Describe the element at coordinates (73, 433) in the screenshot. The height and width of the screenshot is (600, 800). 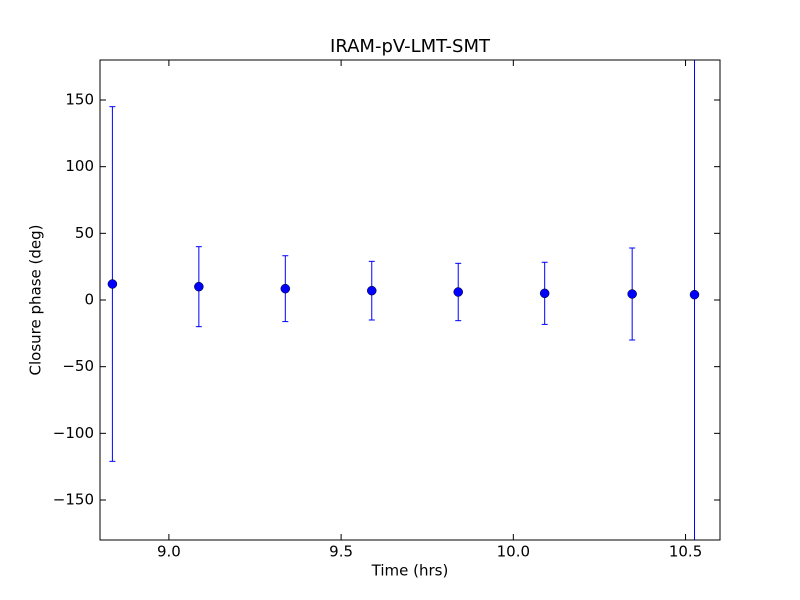
I see `y-tick-label: −100` at that location.